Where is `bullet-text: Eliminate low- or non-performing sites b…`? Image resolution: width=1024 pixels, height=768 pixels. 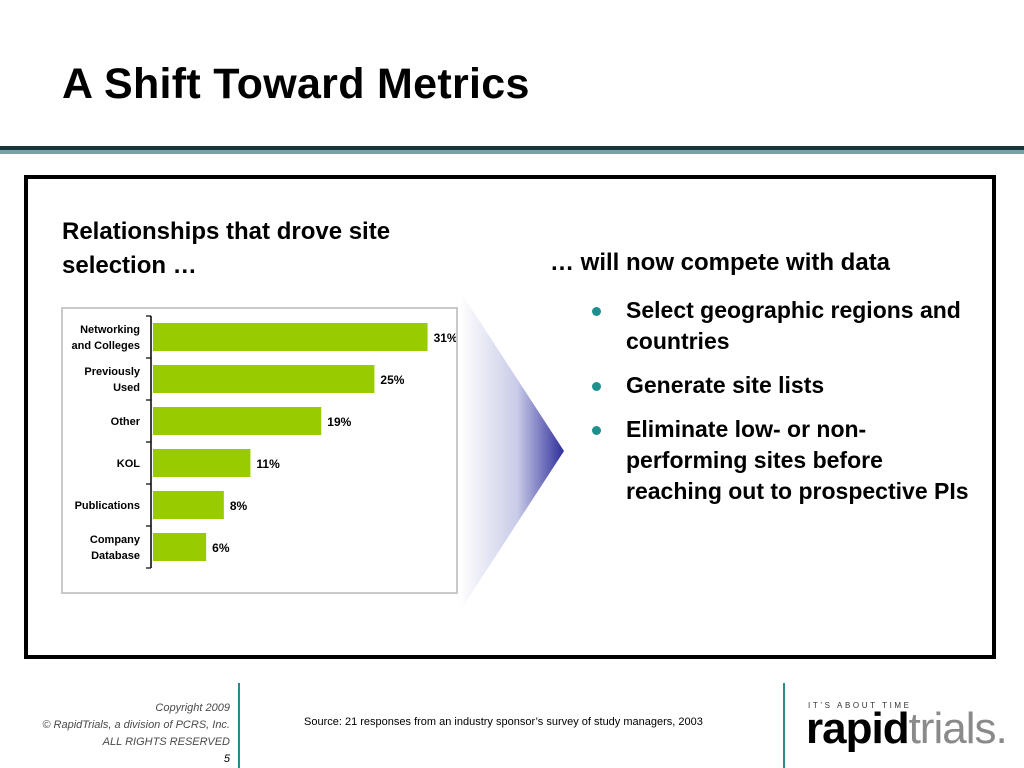
bullet-text: Eliminate low- or non-performing sites b… is located at coordinates (797, 460).